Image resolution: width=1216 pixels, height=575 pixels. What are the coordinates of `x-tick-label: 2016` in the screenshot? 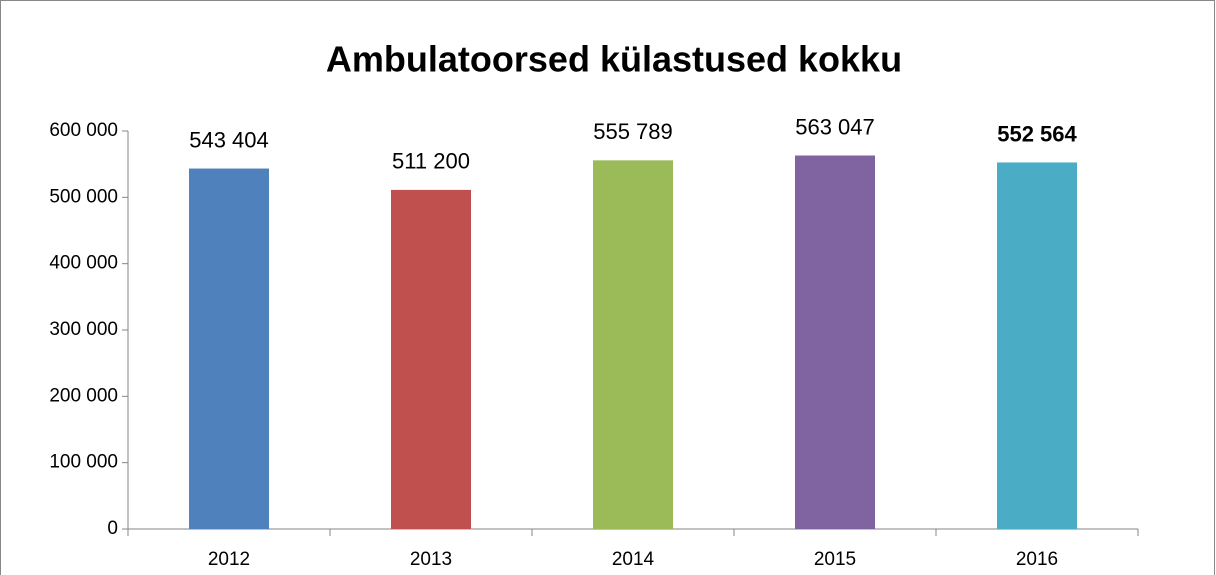 It's located at (1037, 559).